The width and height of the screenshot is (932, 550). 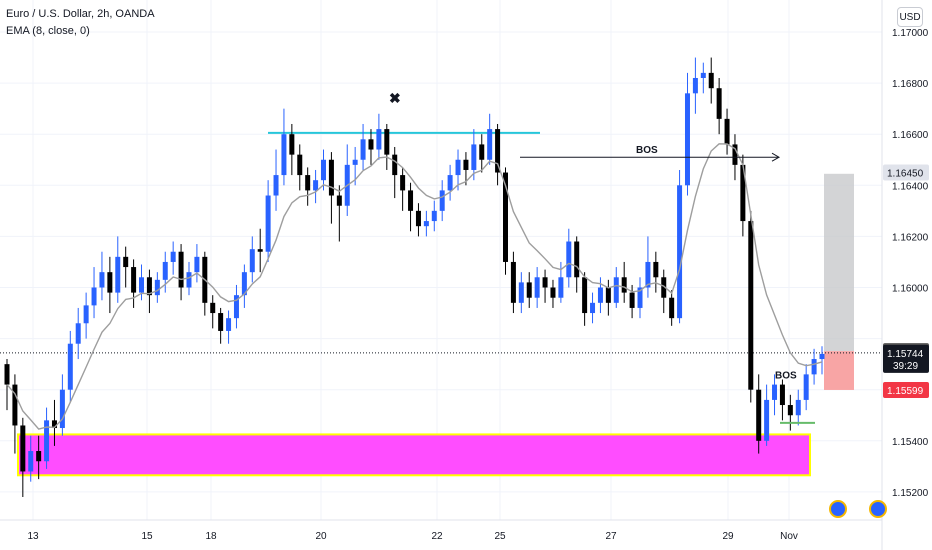 What do you see at coordinates (906, 172) in the screenshot?
I see `price-tag-light` at bounding box center [906, 172].